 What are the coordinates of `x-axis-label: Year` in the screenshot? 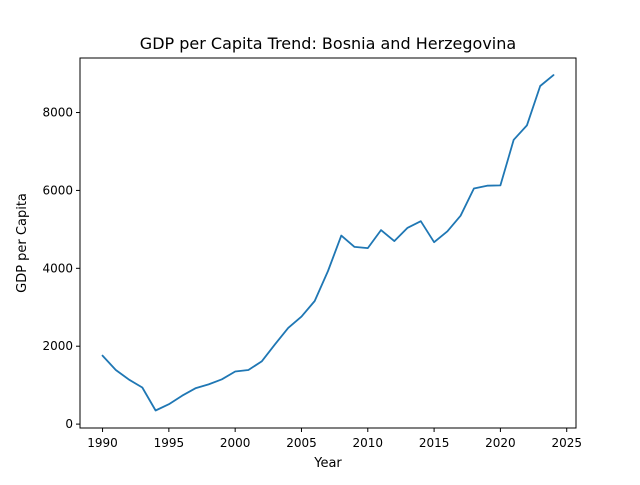 It's located at (327, 463).